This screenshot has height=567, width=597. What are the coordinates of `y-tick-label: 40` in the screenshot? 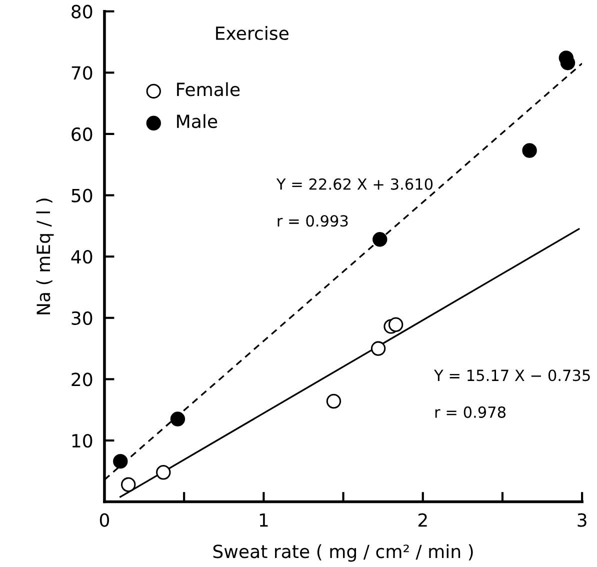 It's located at (81, 257).